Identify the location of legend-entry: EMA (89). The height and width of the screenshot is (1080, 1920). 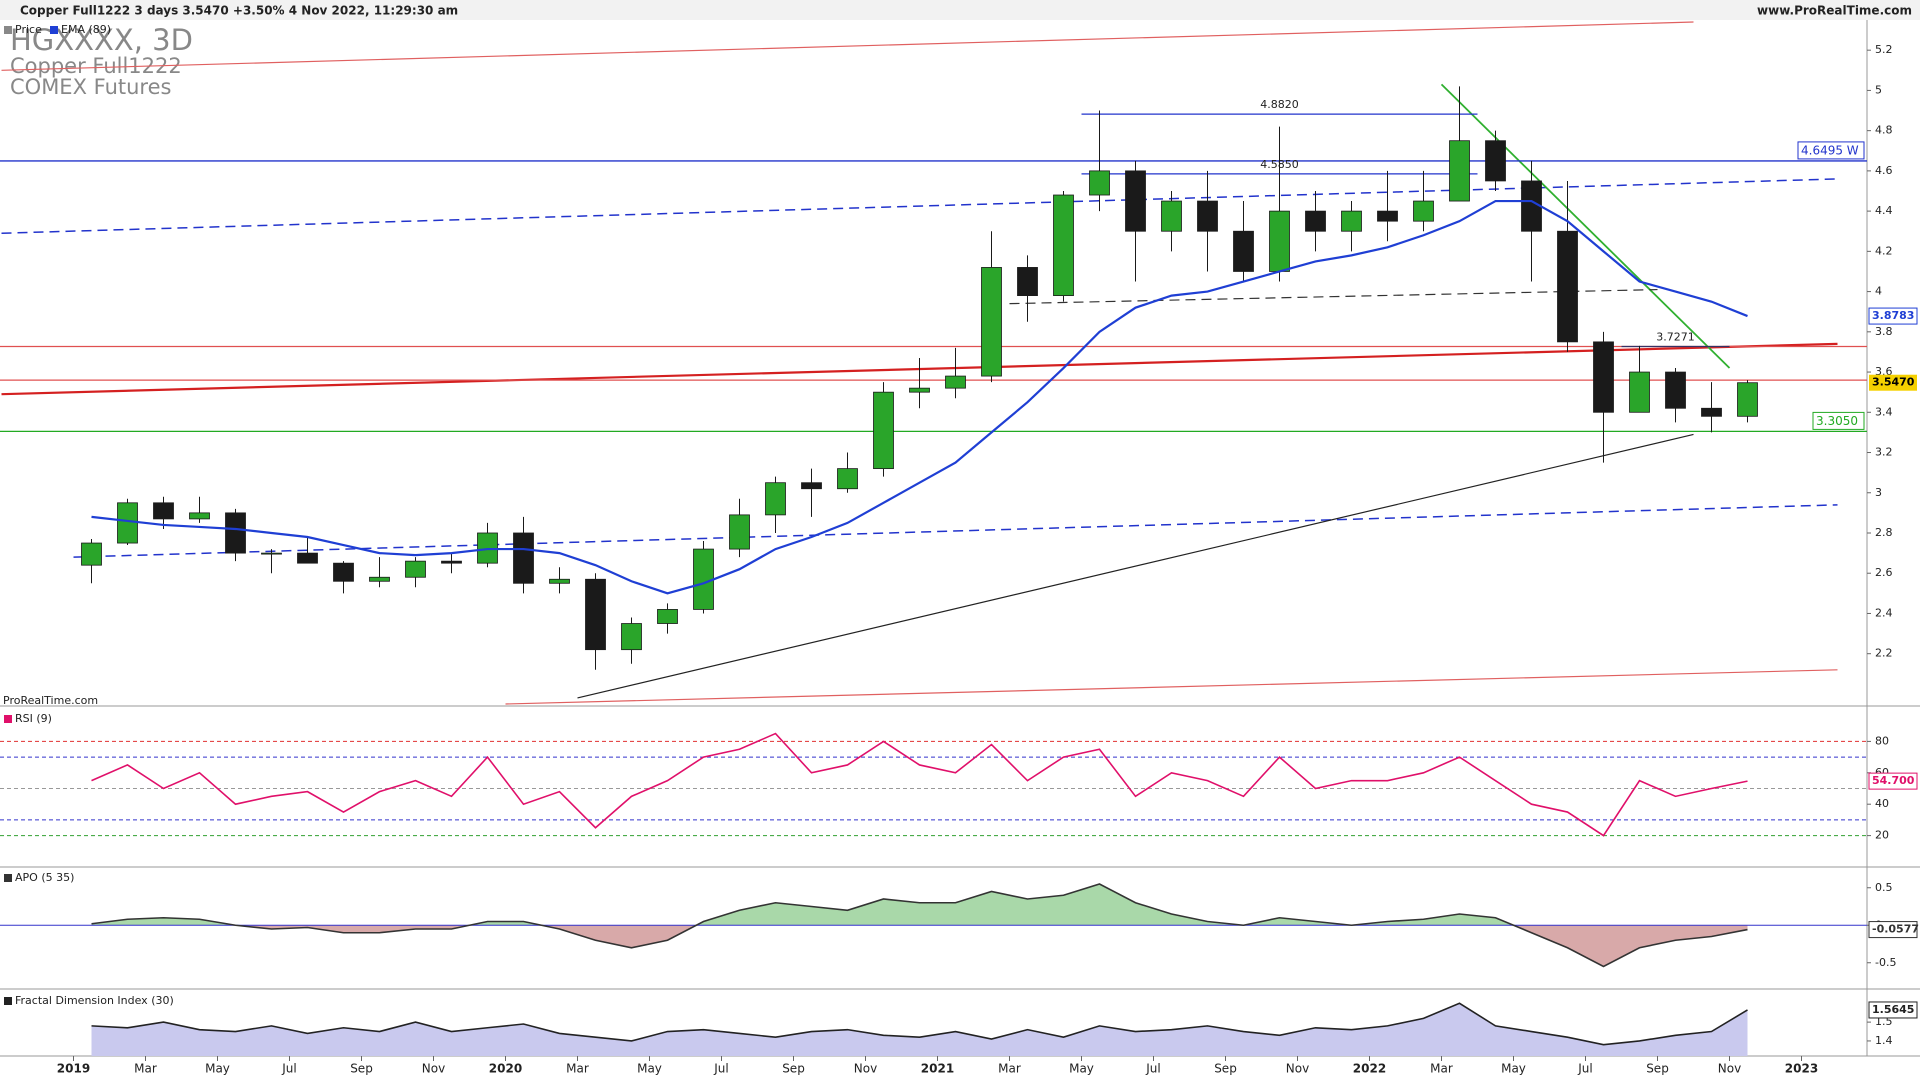
(86, 29).